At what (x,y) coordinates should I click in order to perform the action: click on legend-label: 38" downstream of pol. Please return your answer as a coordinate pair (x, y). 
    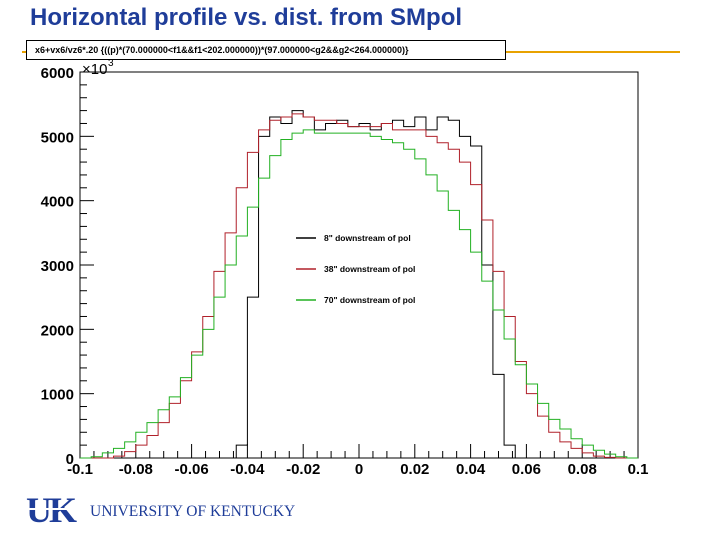
    Looking at the image, I should click on (369, 269).